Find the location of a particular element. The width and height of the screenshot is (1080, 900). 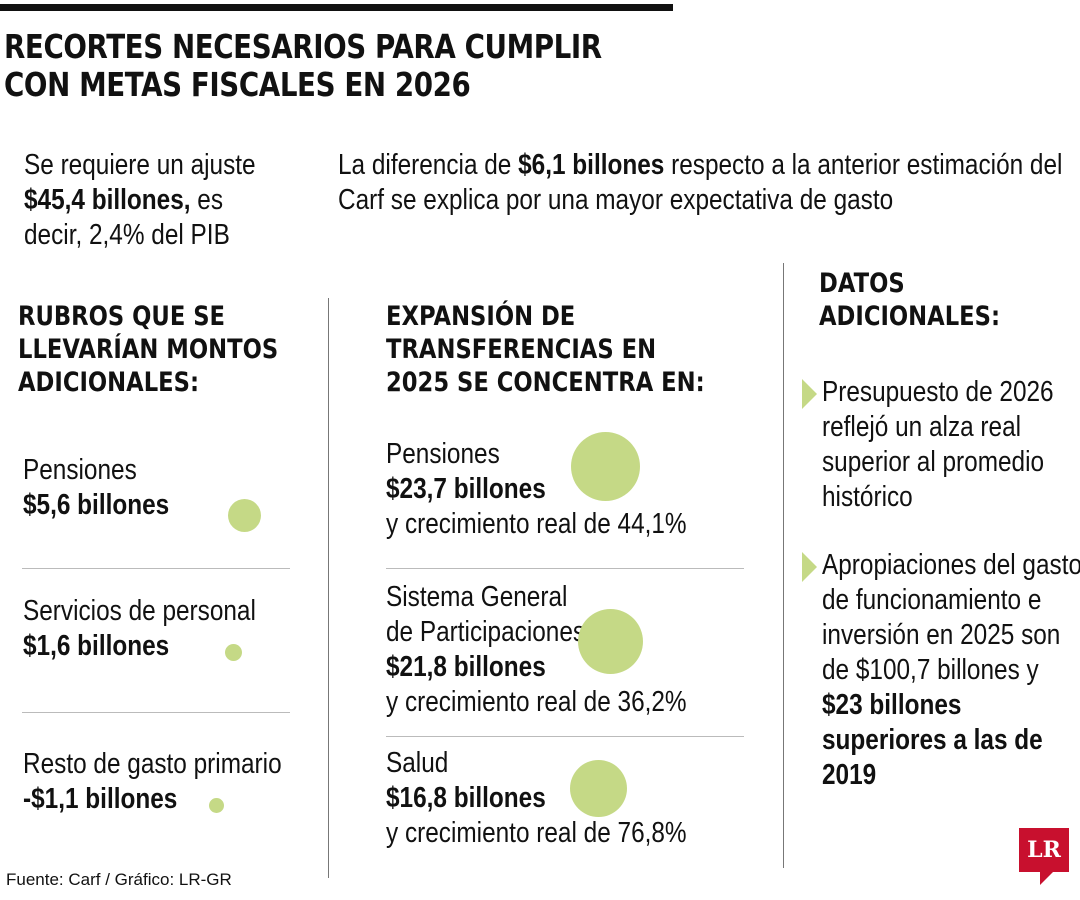

col3-heading: DATOS ADICIONALES: is located at coordinates (910, 300).